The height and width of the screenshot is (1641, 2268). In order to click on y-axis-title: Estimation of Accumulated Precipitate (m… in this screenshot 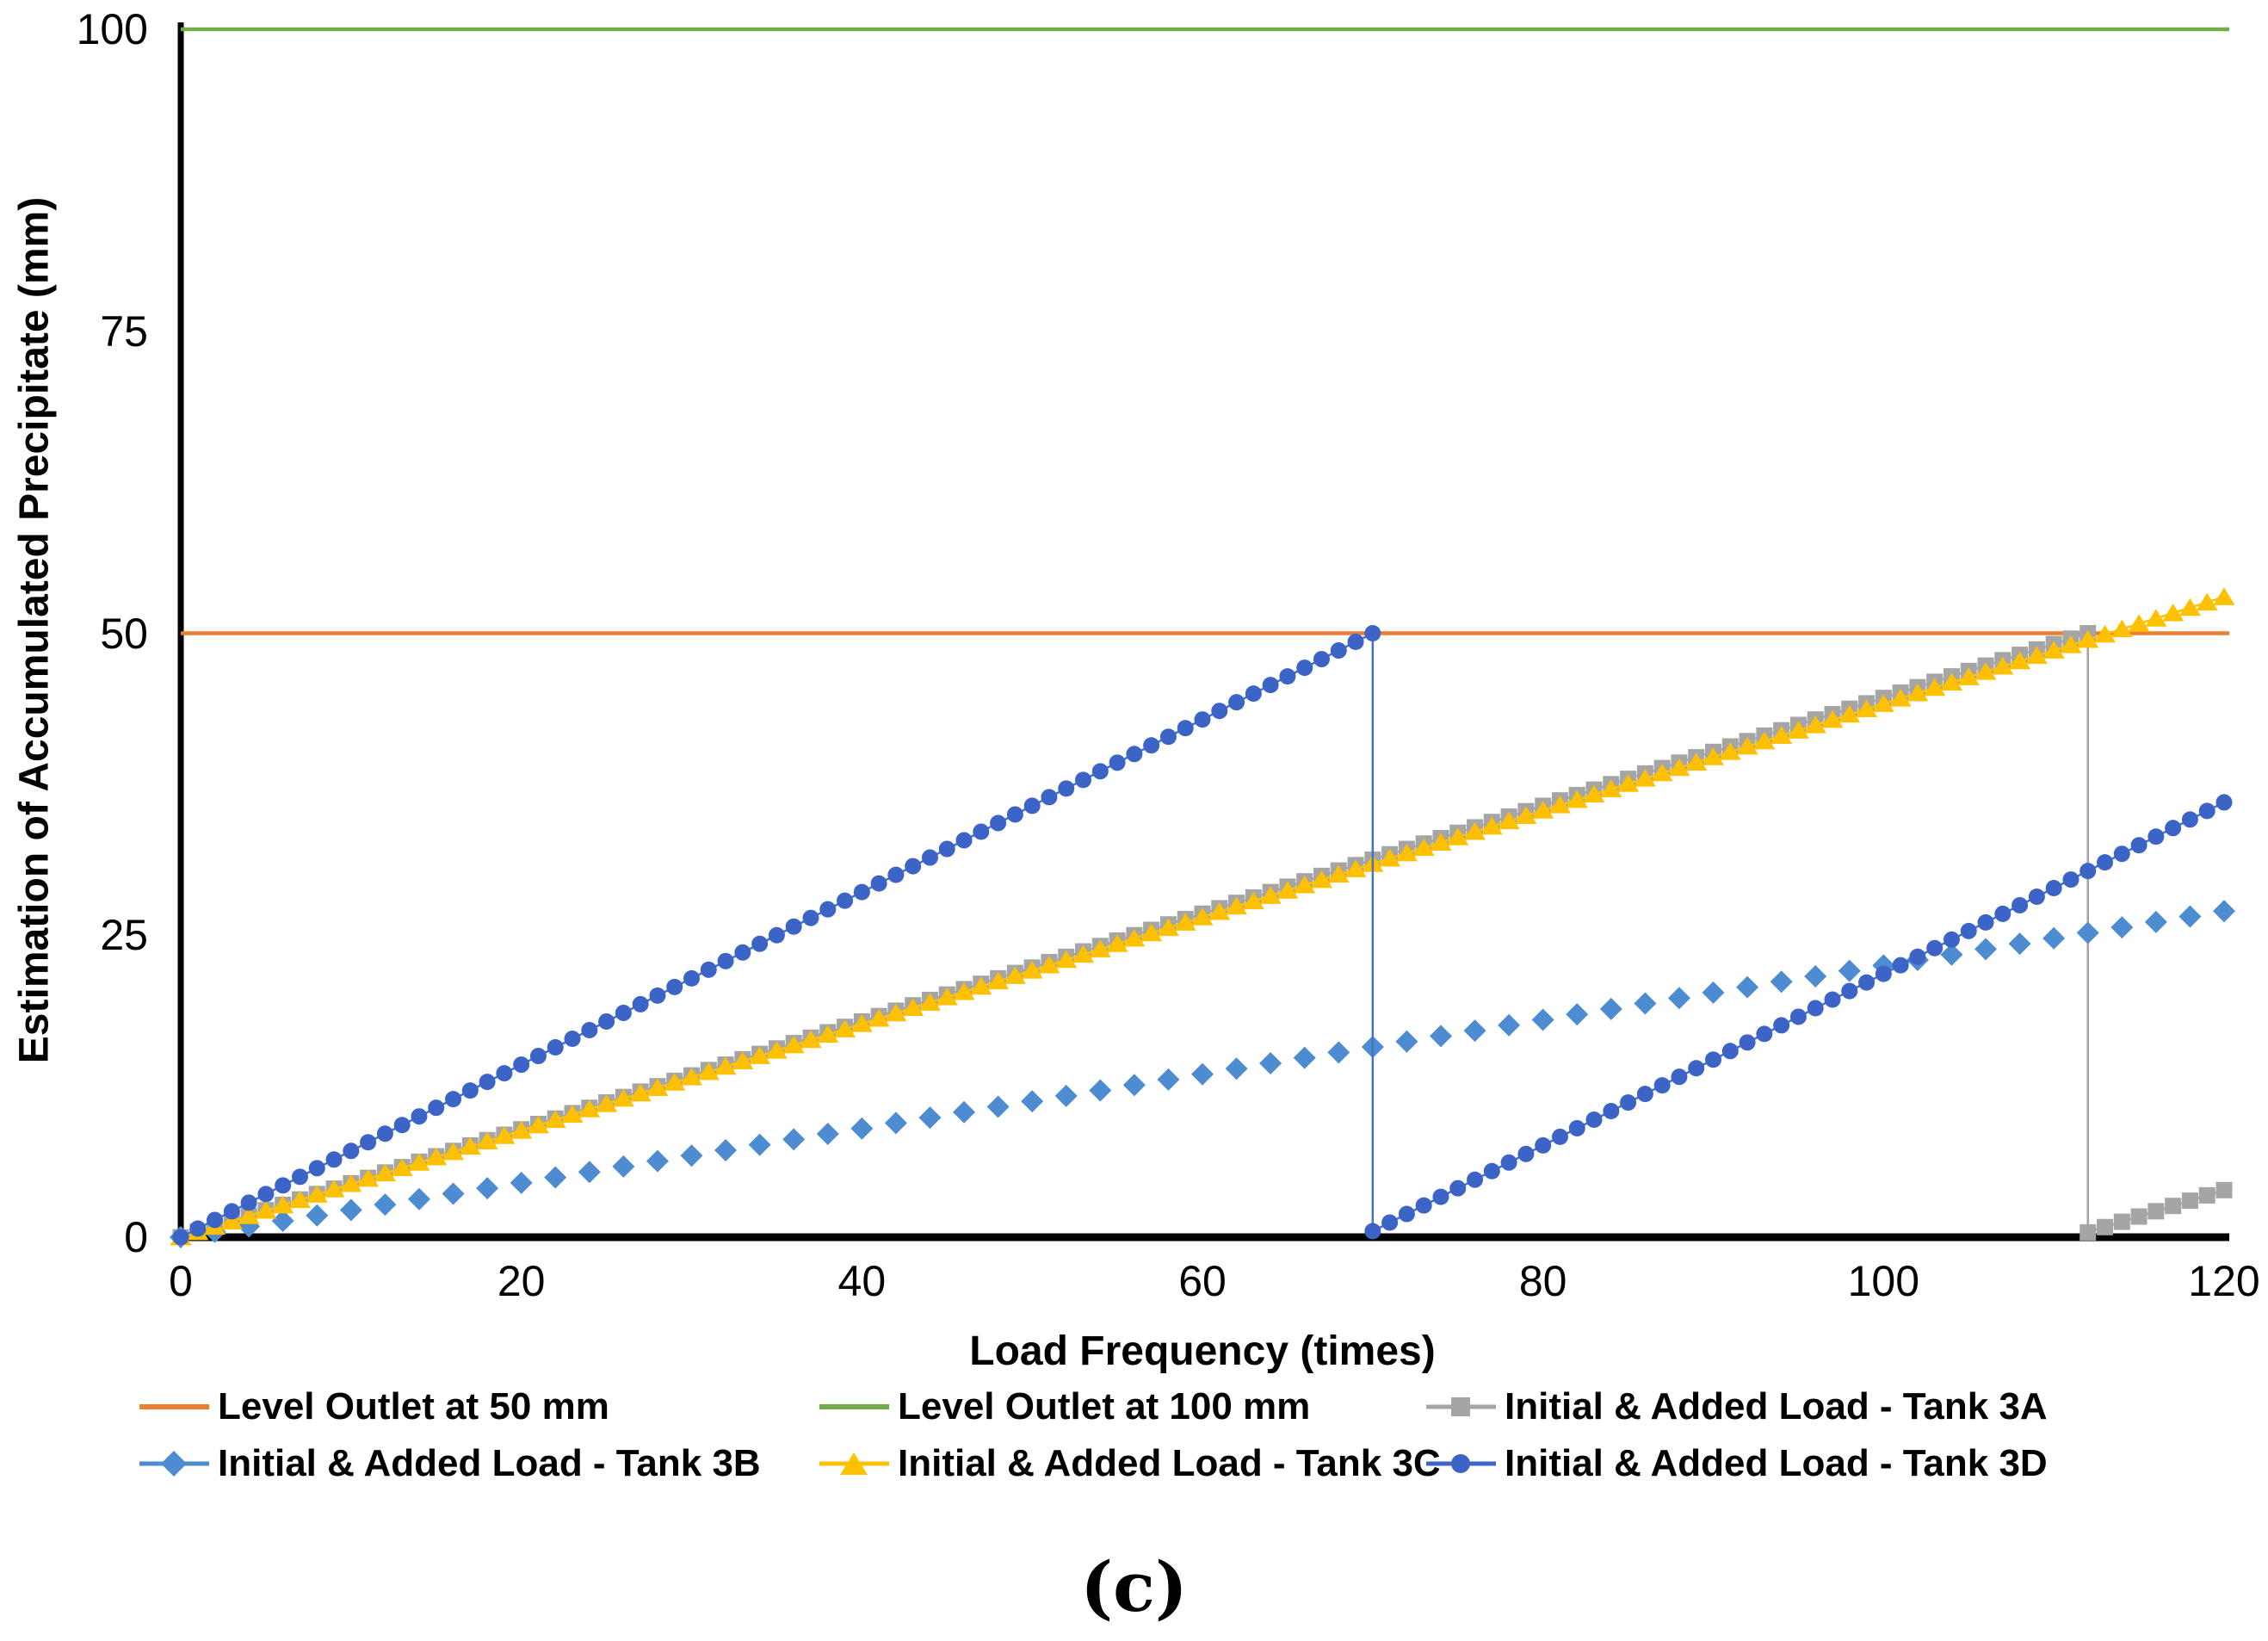, I will do `click(34, 630)`.